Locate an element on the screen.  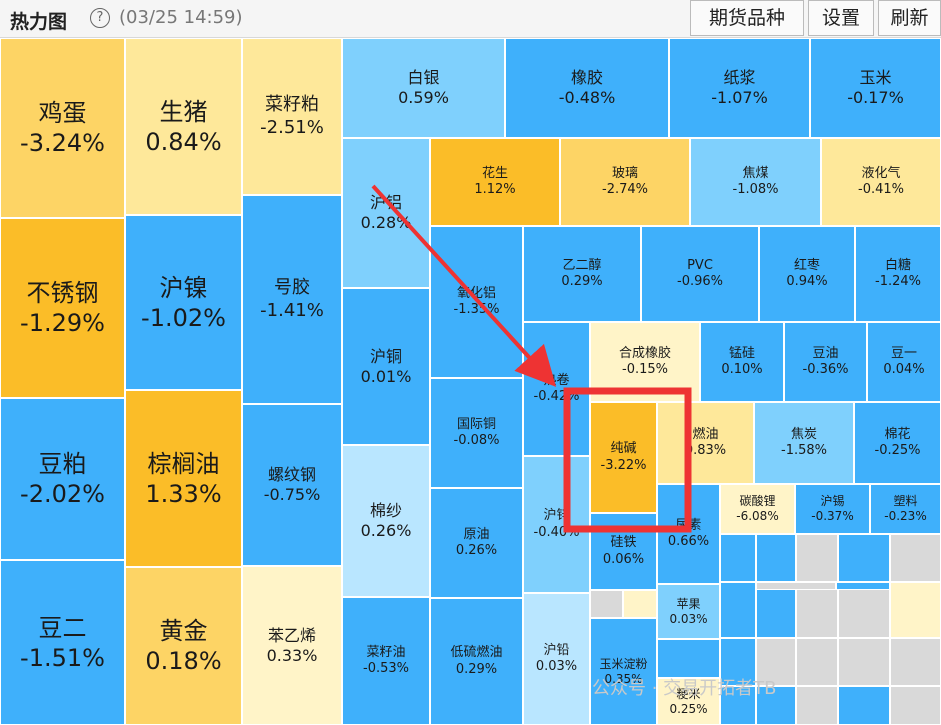
tile-name: 沪镍 is located at coordinates (183, 287).